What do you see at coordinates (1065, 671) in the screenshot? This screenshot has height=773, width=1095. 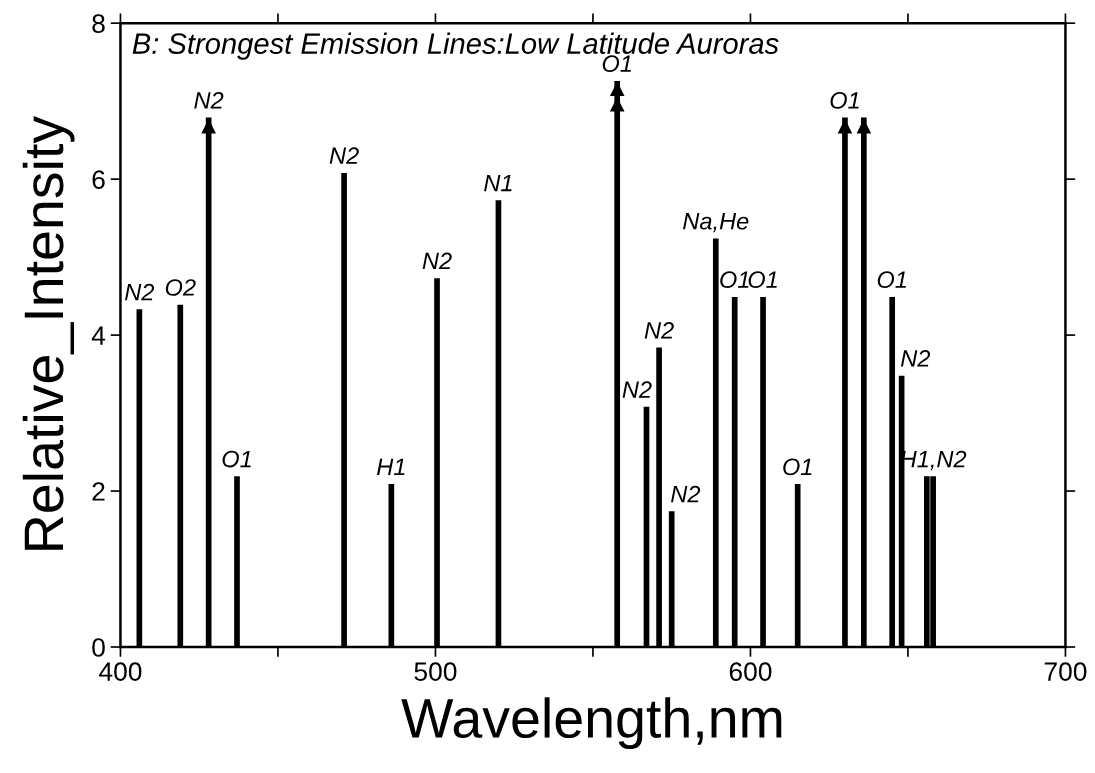 I see `x-tick-label: 700` at bounding box center [1065, 671].